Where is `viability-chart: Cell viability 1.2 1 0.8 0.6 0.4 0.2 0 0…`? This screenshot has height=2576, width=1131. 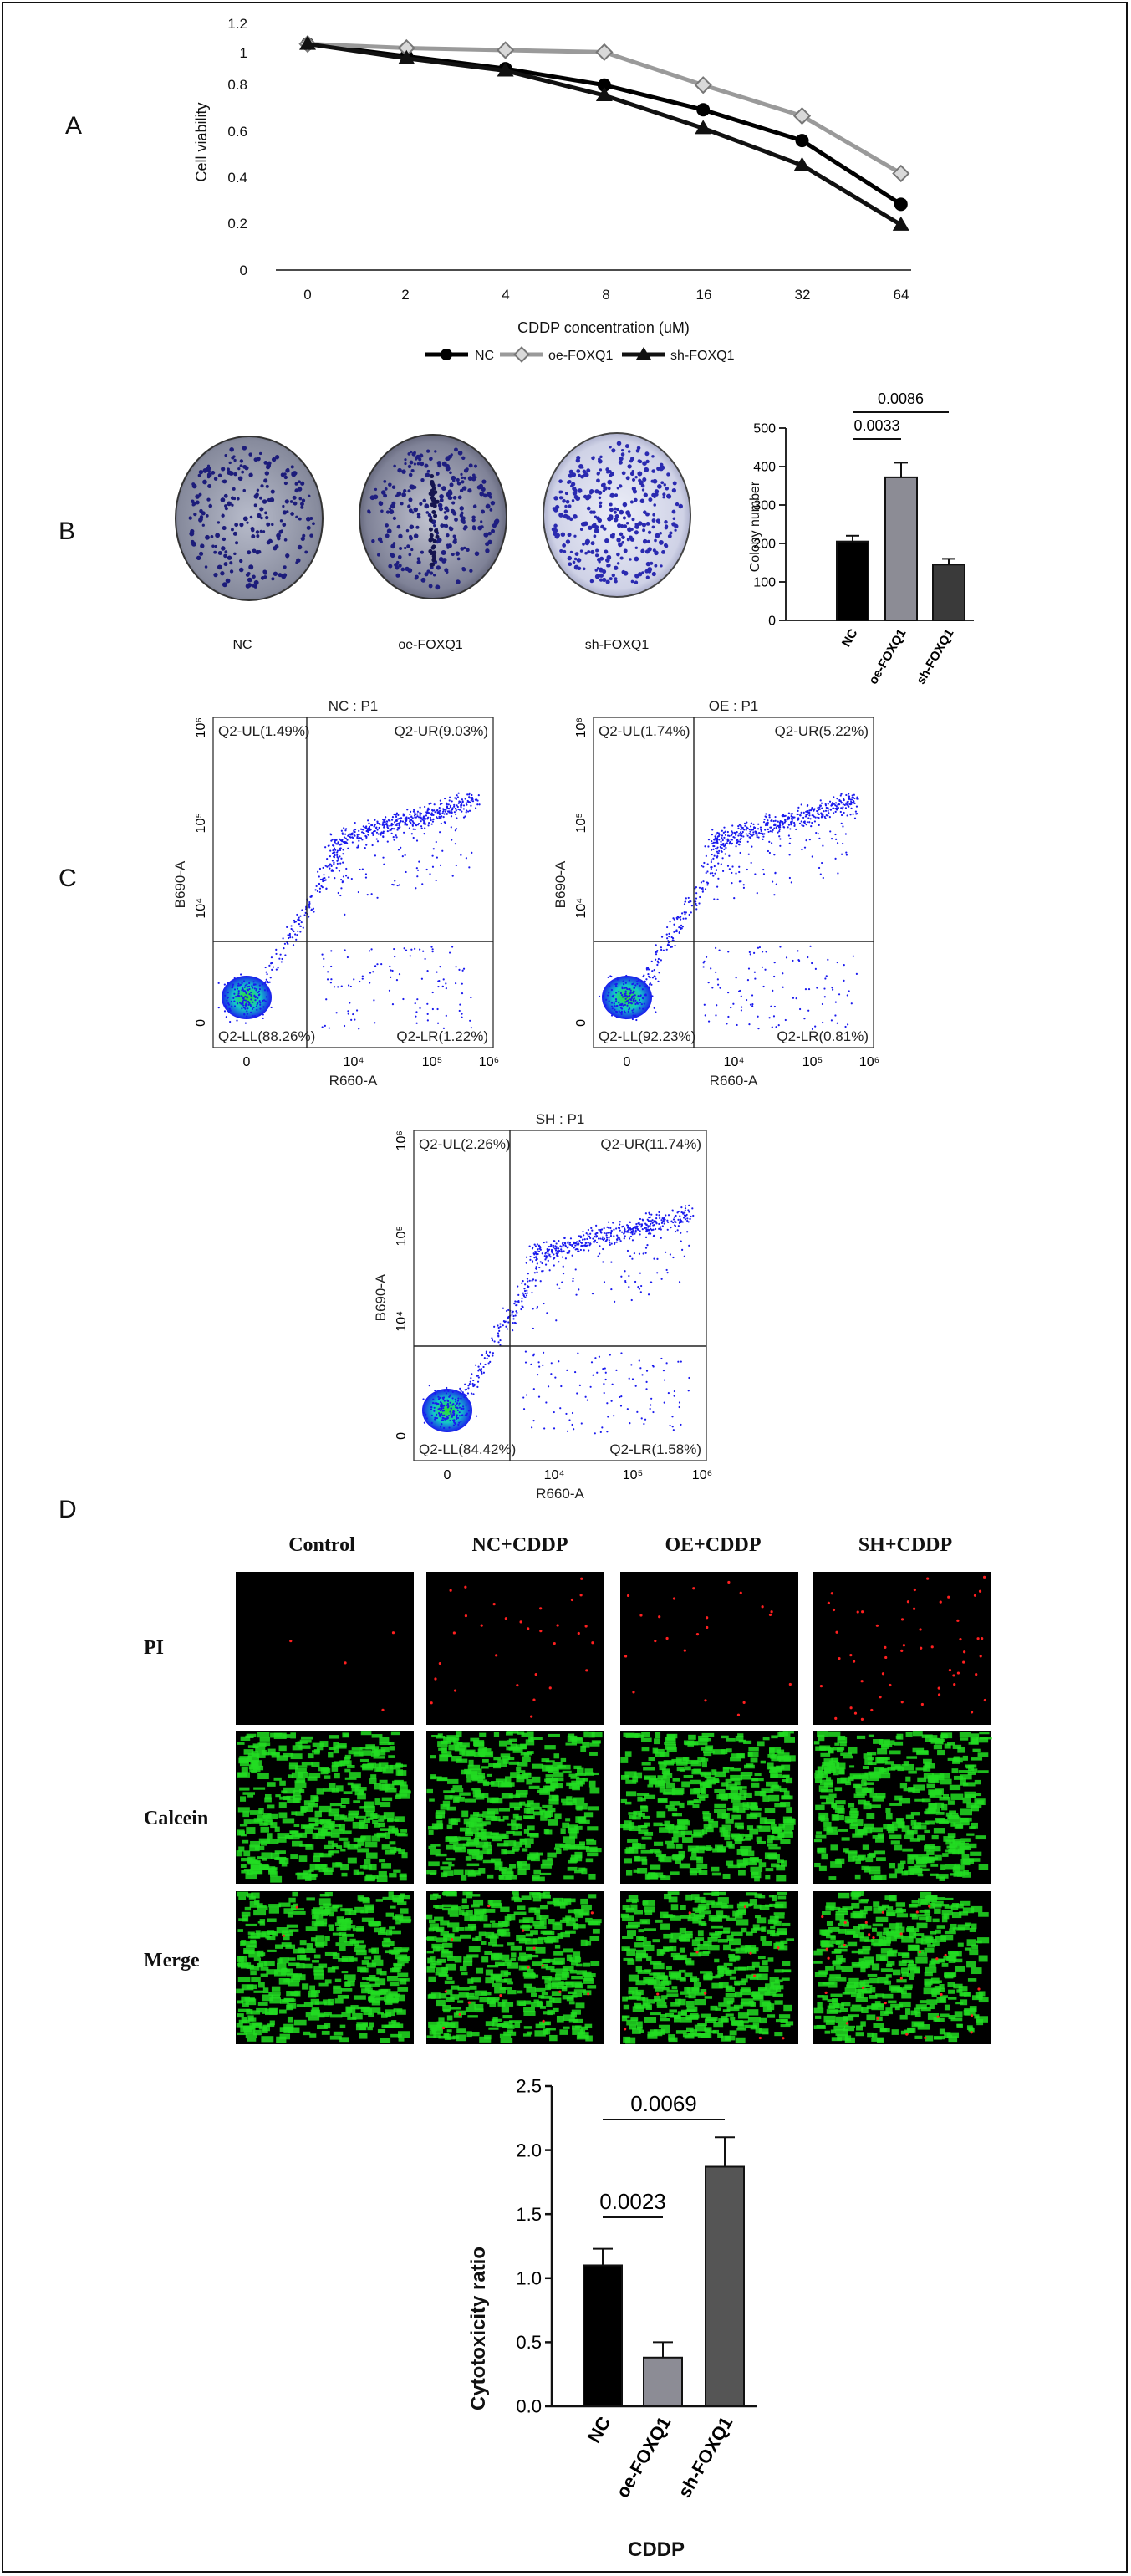
viability-chart: Cell viability 1.2 1 0.8 0.6 0.4 0.2 0 0… is located at coordinates (552, 190).